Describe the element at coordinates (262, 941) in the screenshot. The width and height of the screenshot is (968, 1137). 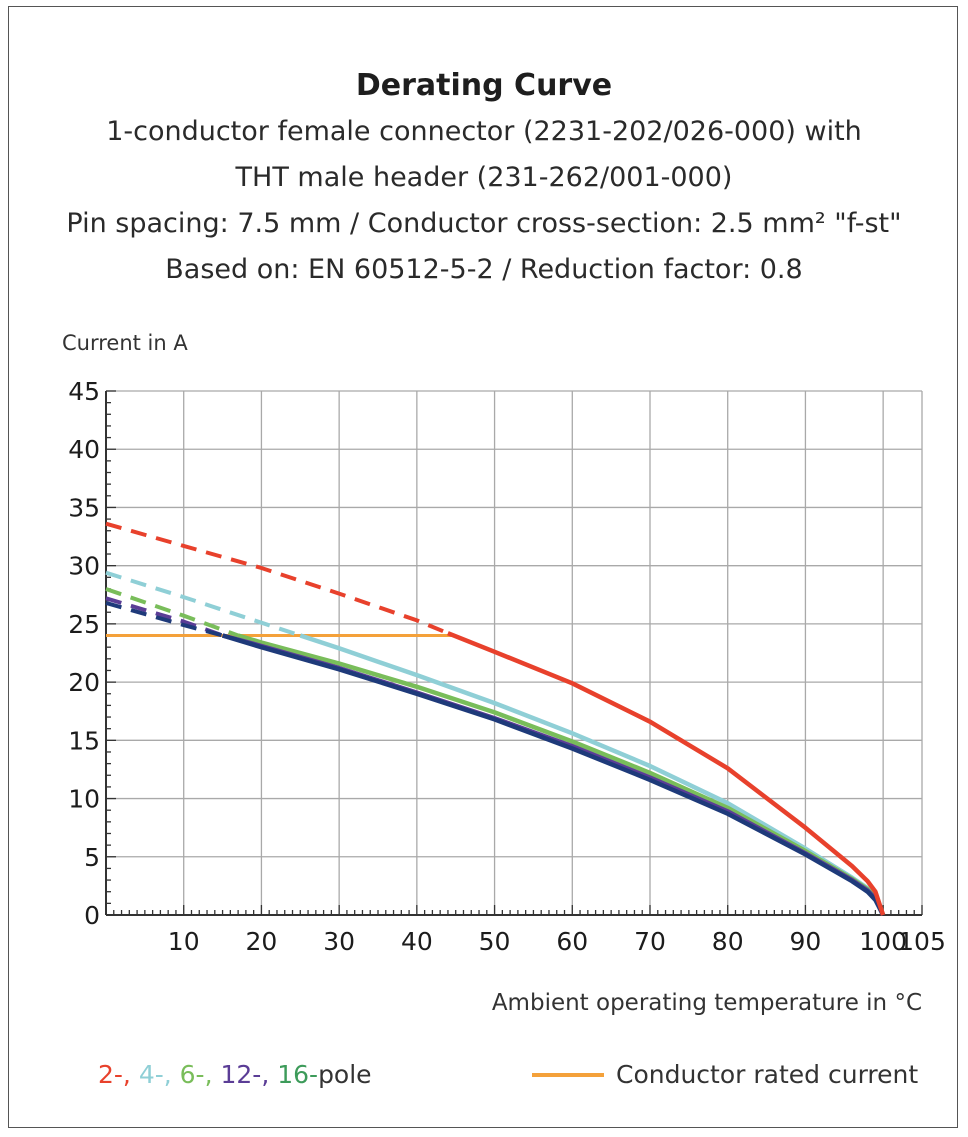
I see `x-tick-label-20: 20` at that location.